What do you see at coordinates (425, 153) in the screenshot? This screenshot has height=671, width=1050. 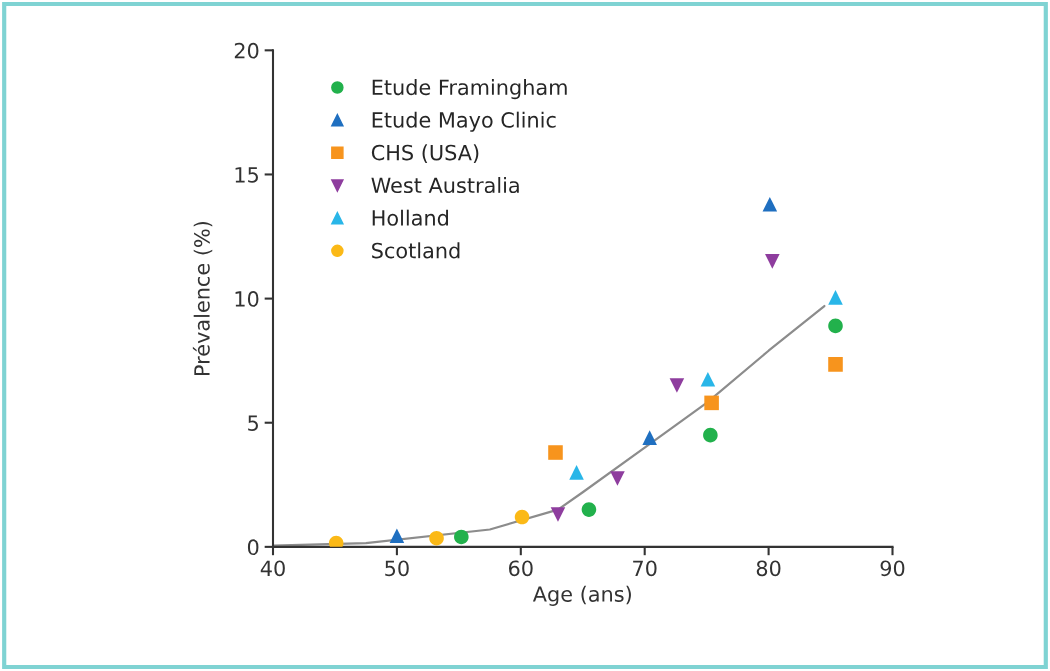 I see `legend-label: CHS (USA)` at bounding box center [425, 153].